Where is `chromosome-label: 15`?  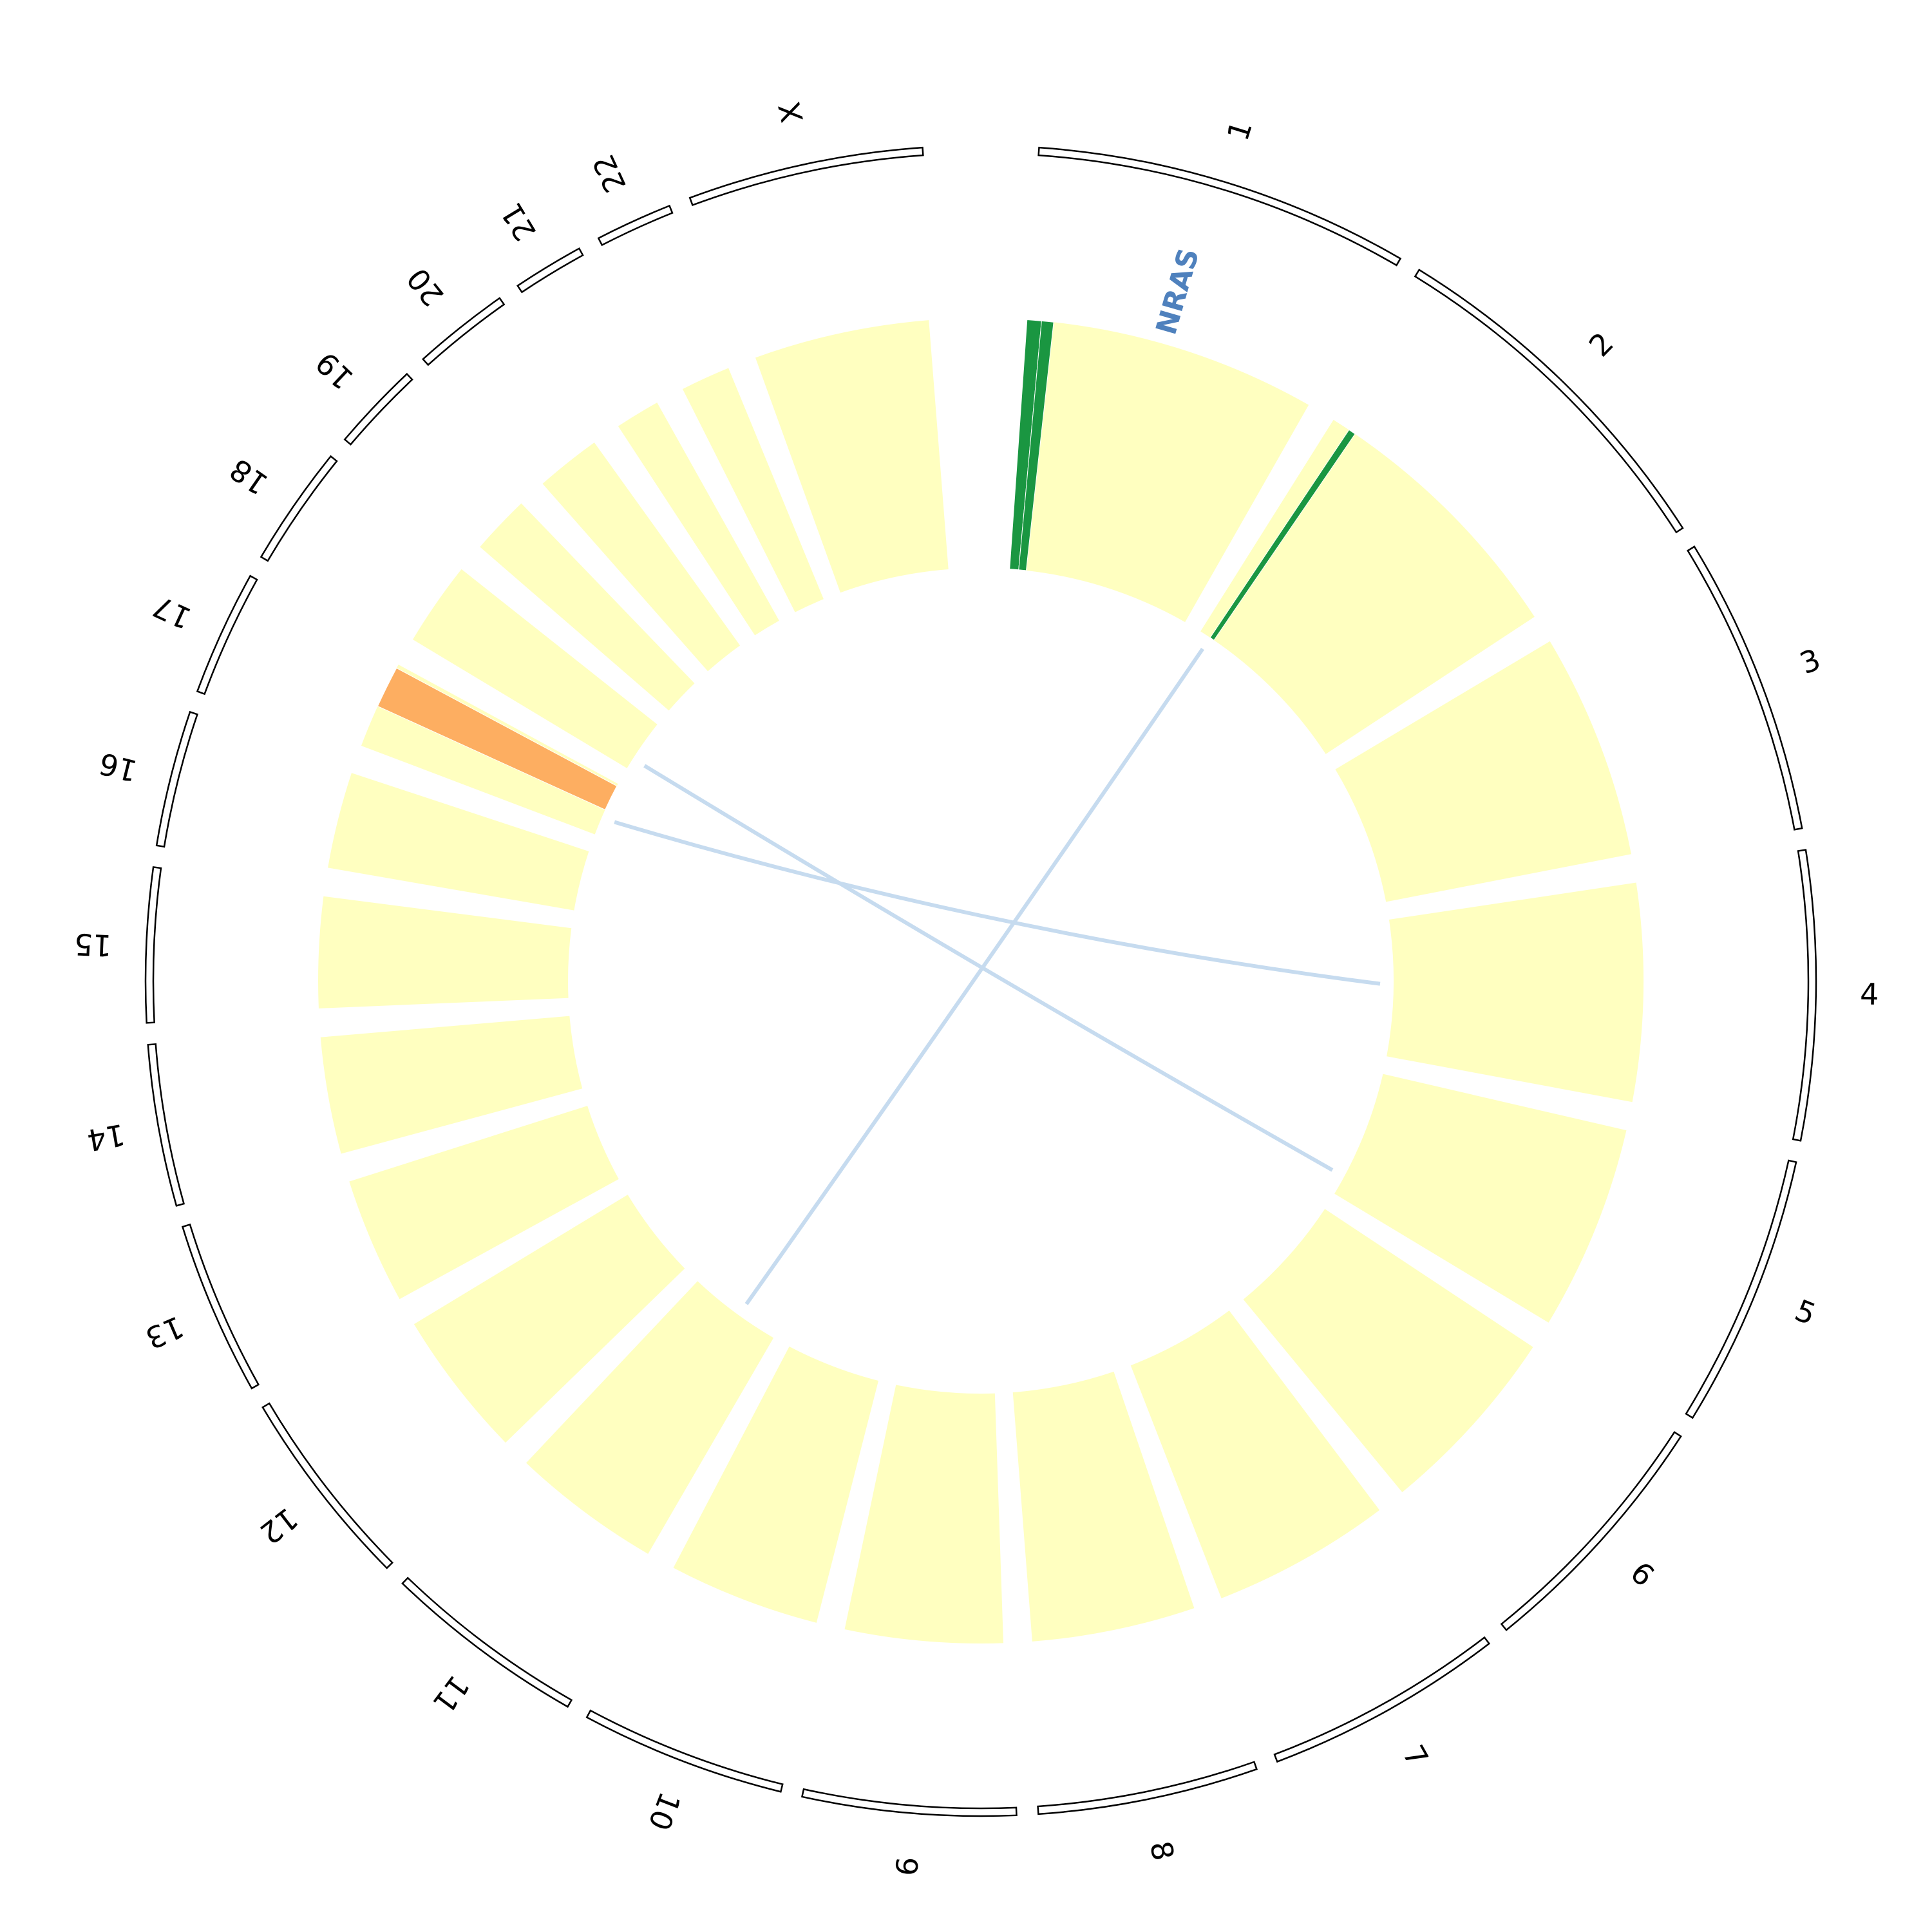 chromosome-label: 15 is located at coordinates (93, 945).